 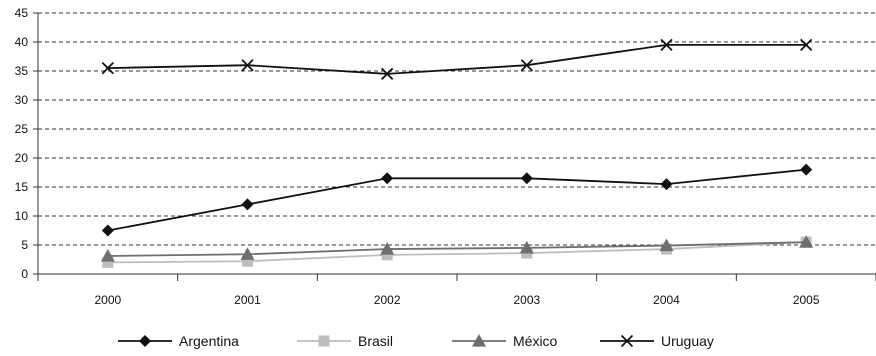 I want to click on y-tick-label: 0, so click(x=24, y=274).